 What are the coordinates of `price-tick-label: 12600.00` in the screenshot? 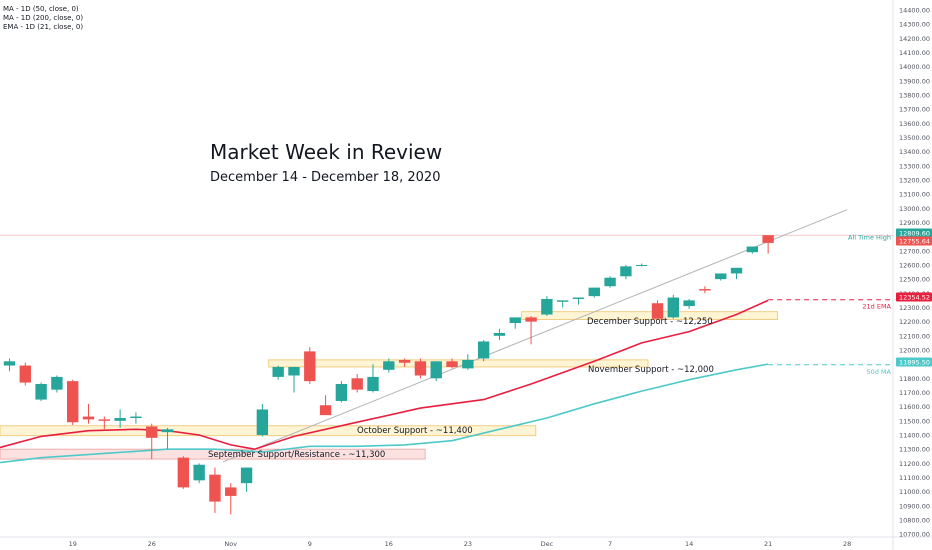 It's located at (914, 265).